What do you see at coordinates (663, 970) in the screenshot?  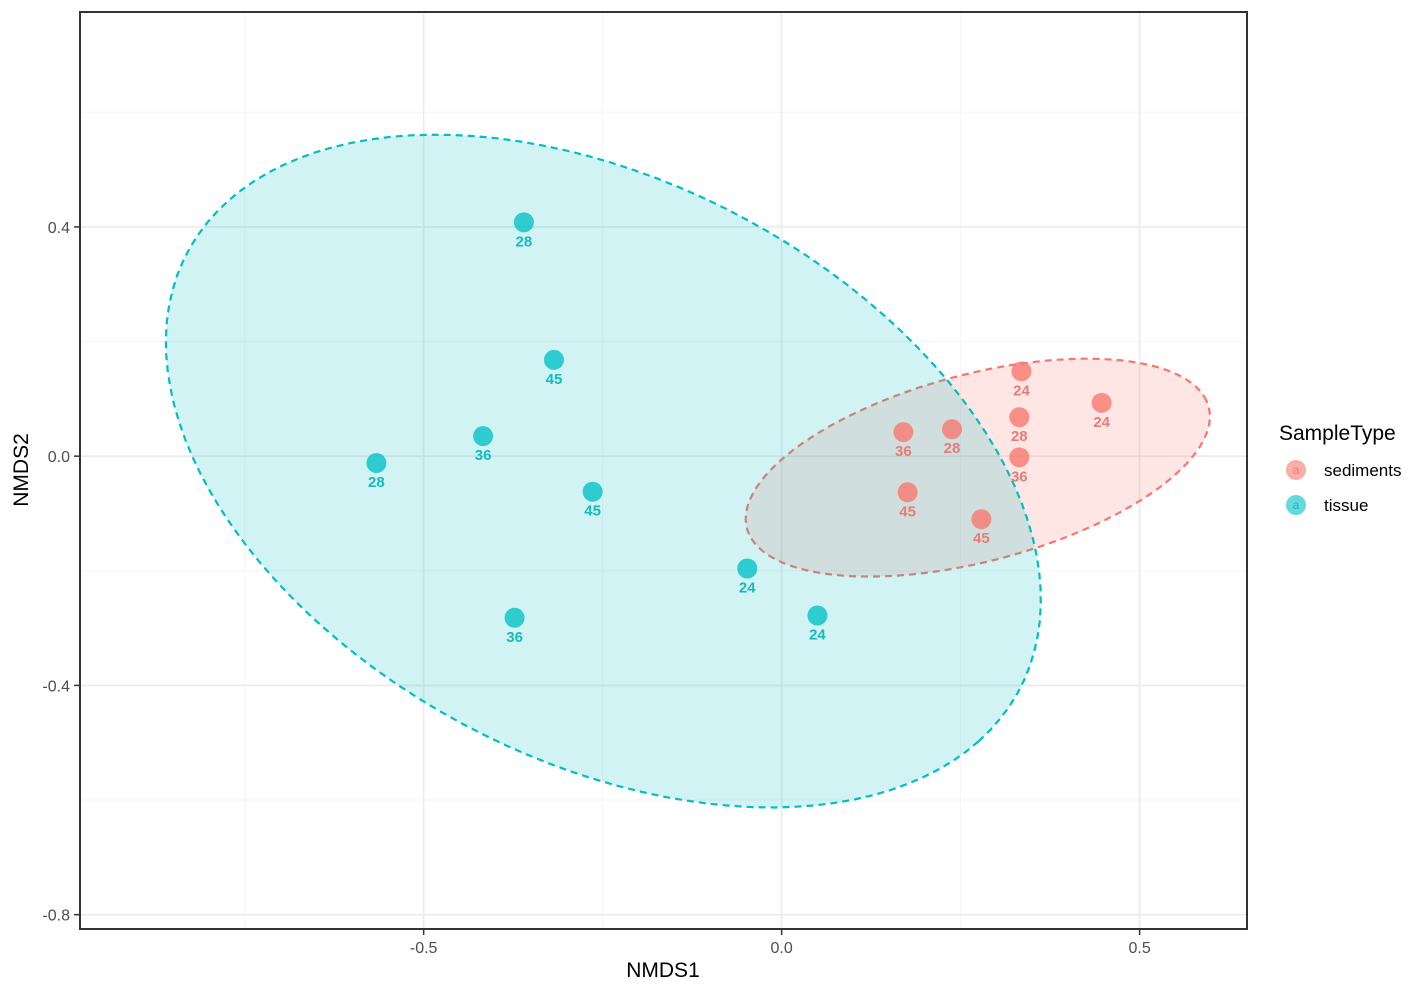 I see `x-axis-title: NMDS1` at bounding box center [663, 970].